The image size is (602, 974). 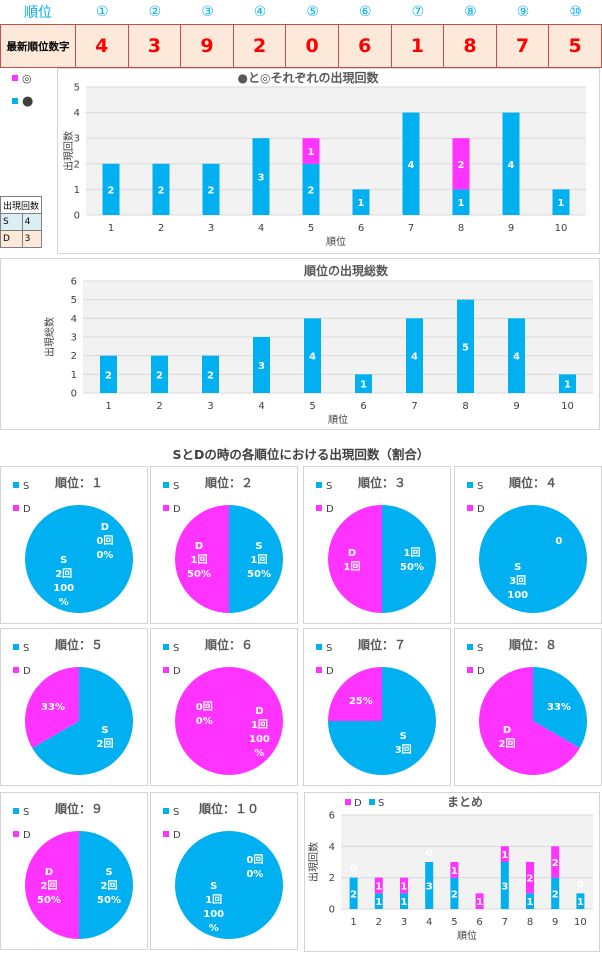 What do you see at coordinates (461, 164) in the screenshot?
I see `bar-d` at bounding box center [461, 164].